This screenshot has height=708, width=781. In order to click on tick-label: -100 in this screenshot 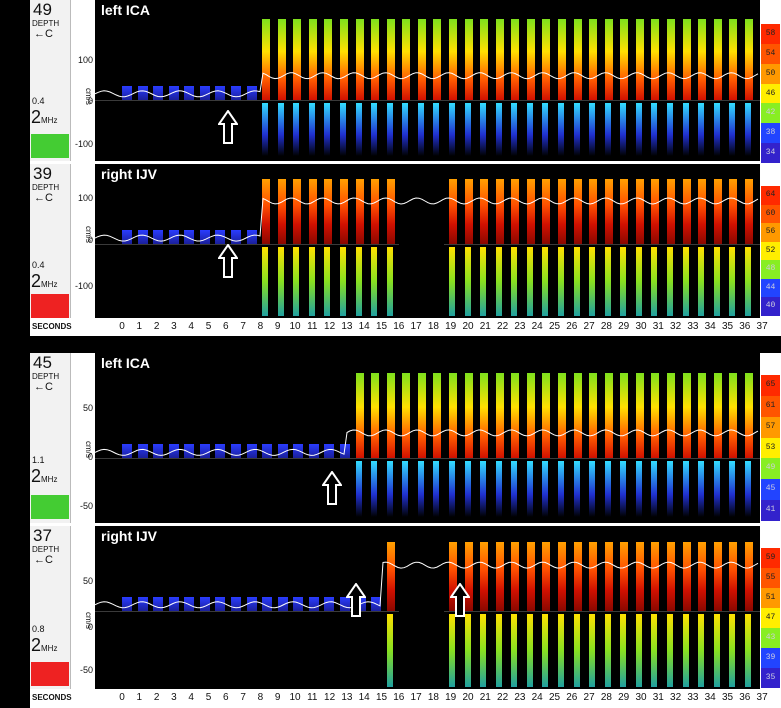, I will do `click(83, 144)`.